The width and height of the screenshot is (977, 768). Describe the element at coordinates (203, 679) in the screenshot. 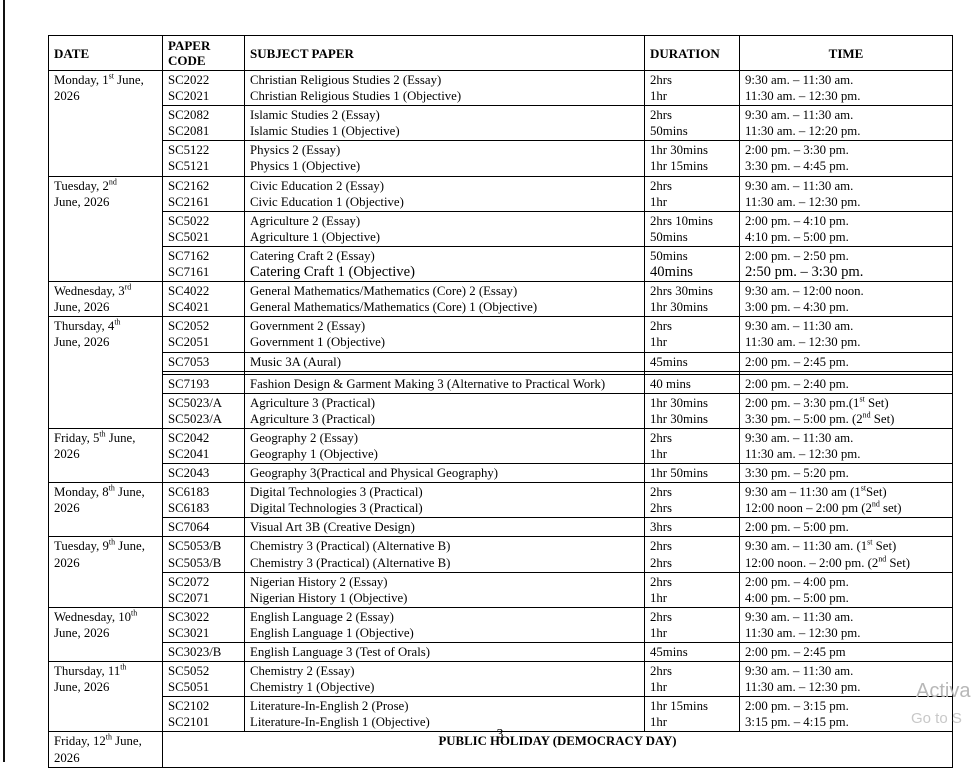

I see `code-cell: SC5052 SC5051` at that location.